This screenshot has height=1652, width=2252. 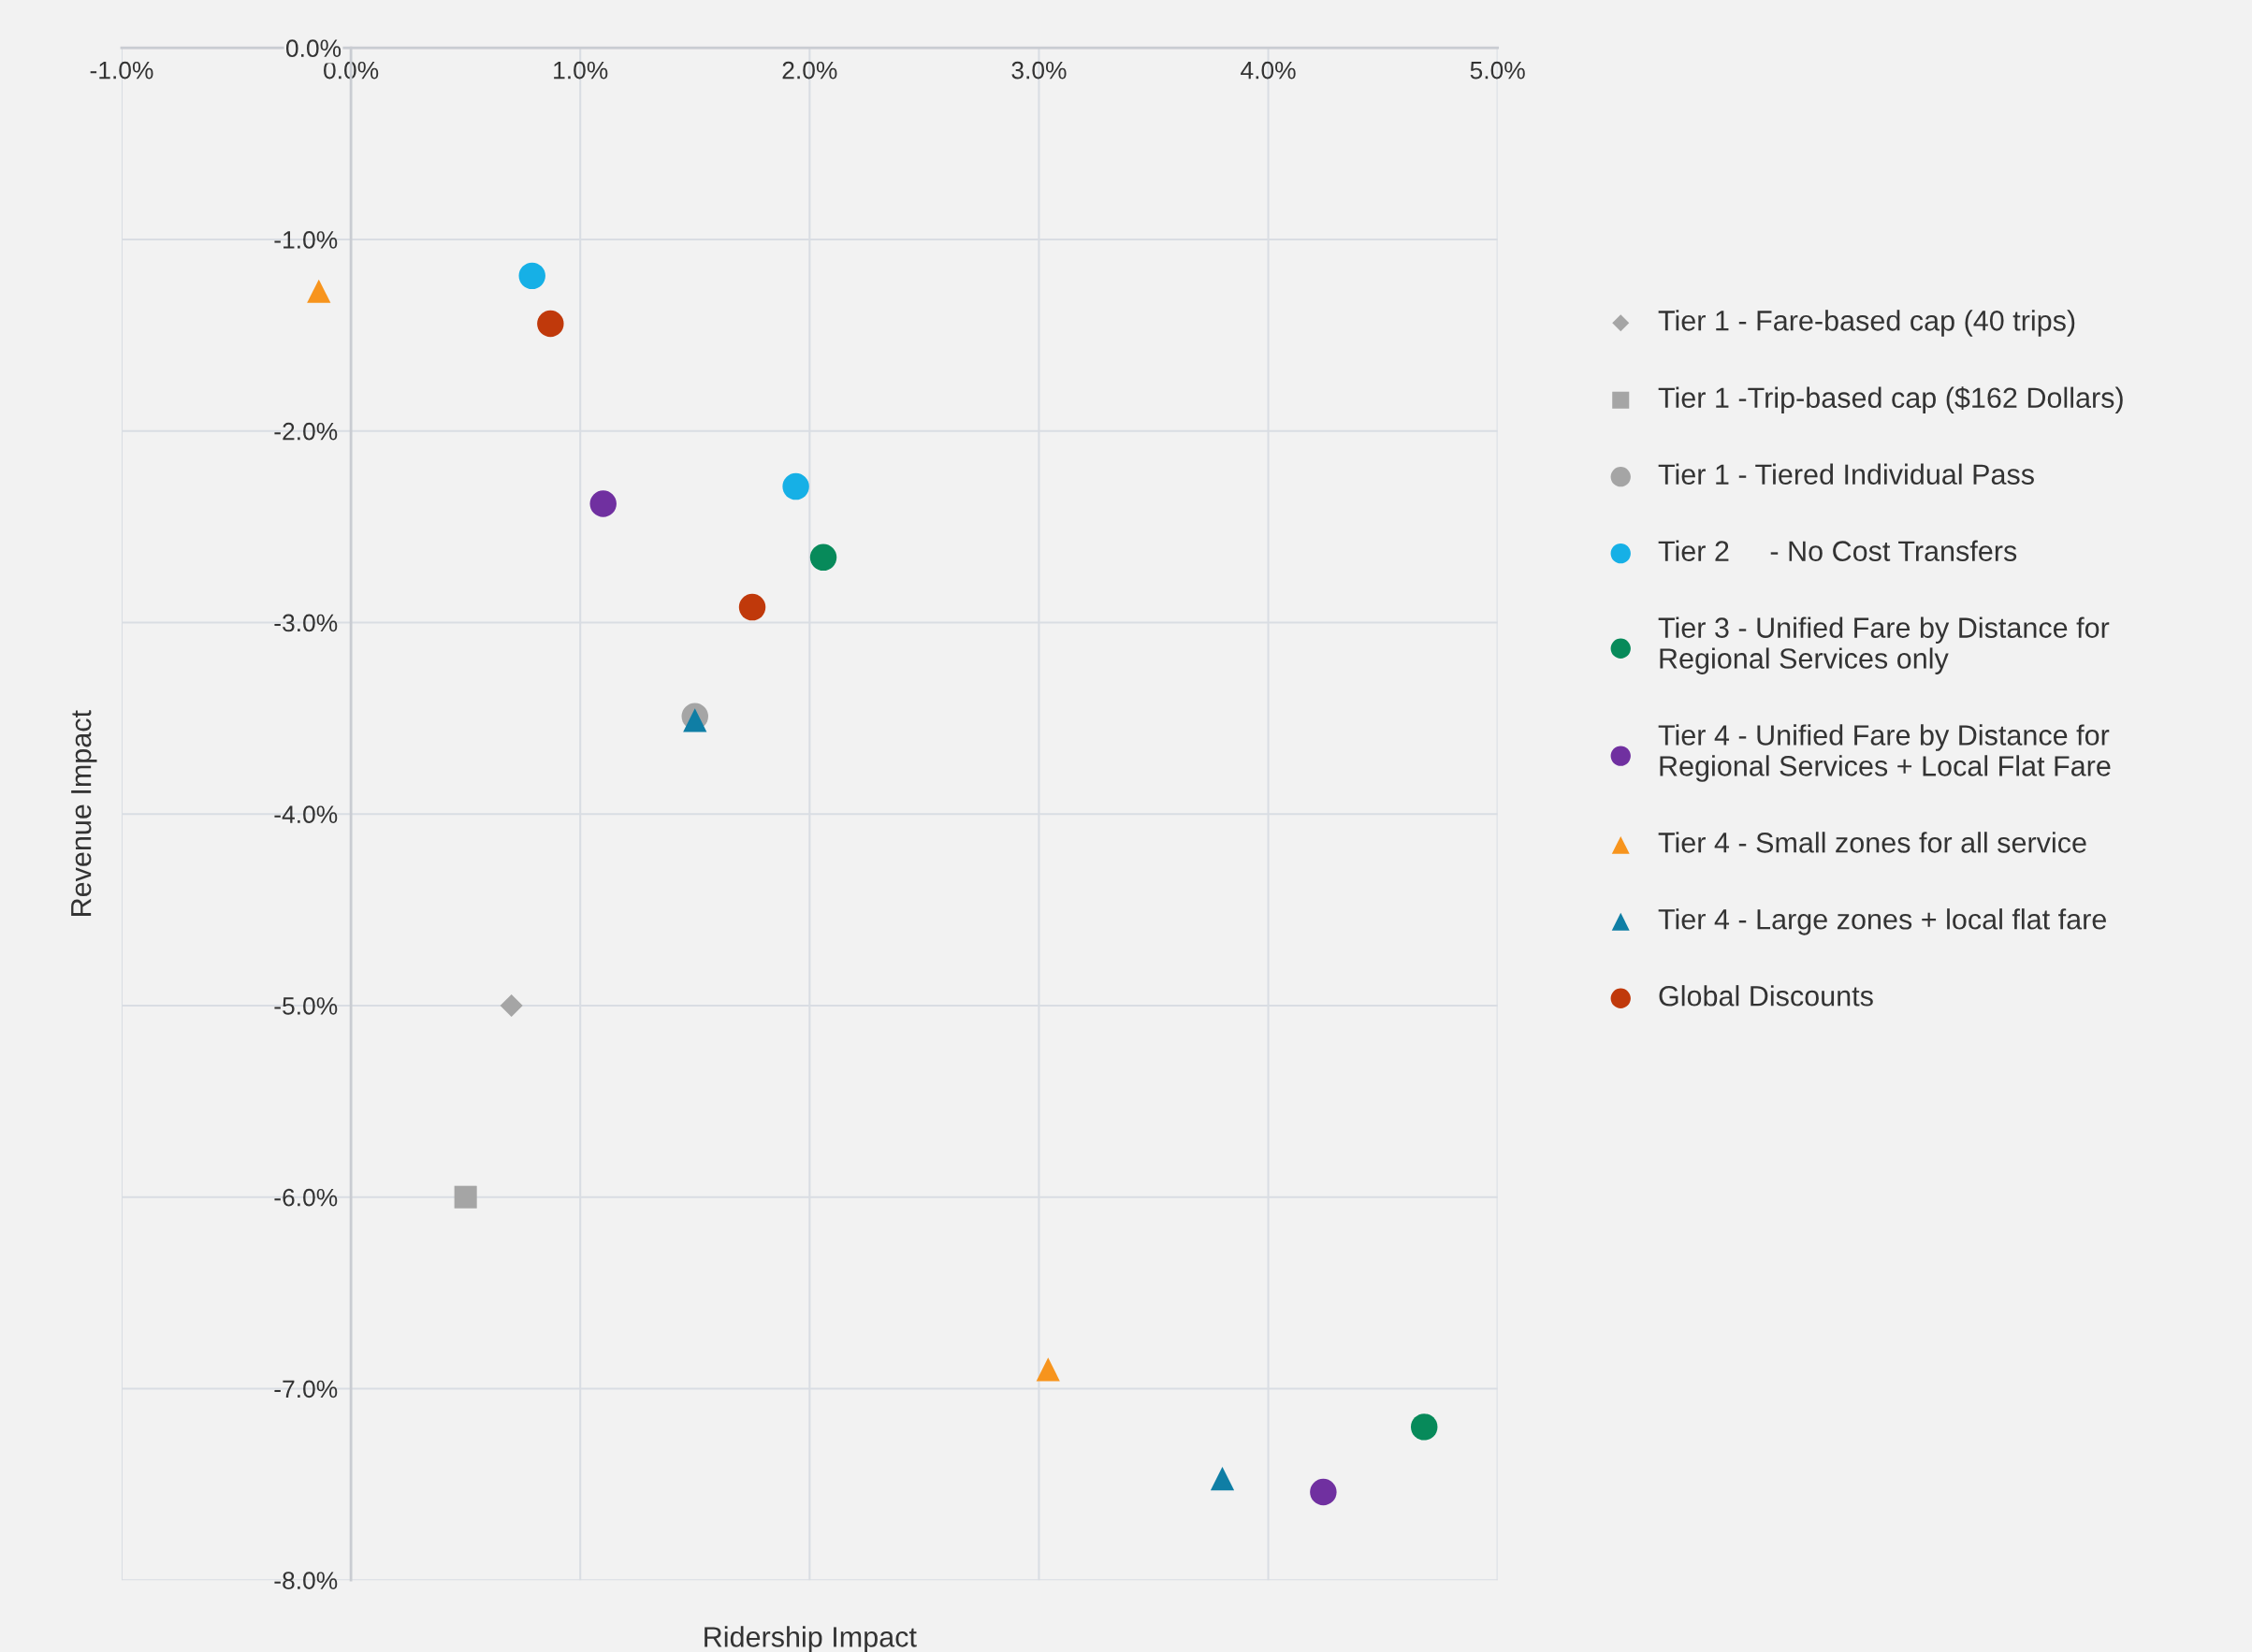 I want to click on legend-label: Tier 1 -Trip-based cap ($162 Dollars), so click(x=1890, y=400).